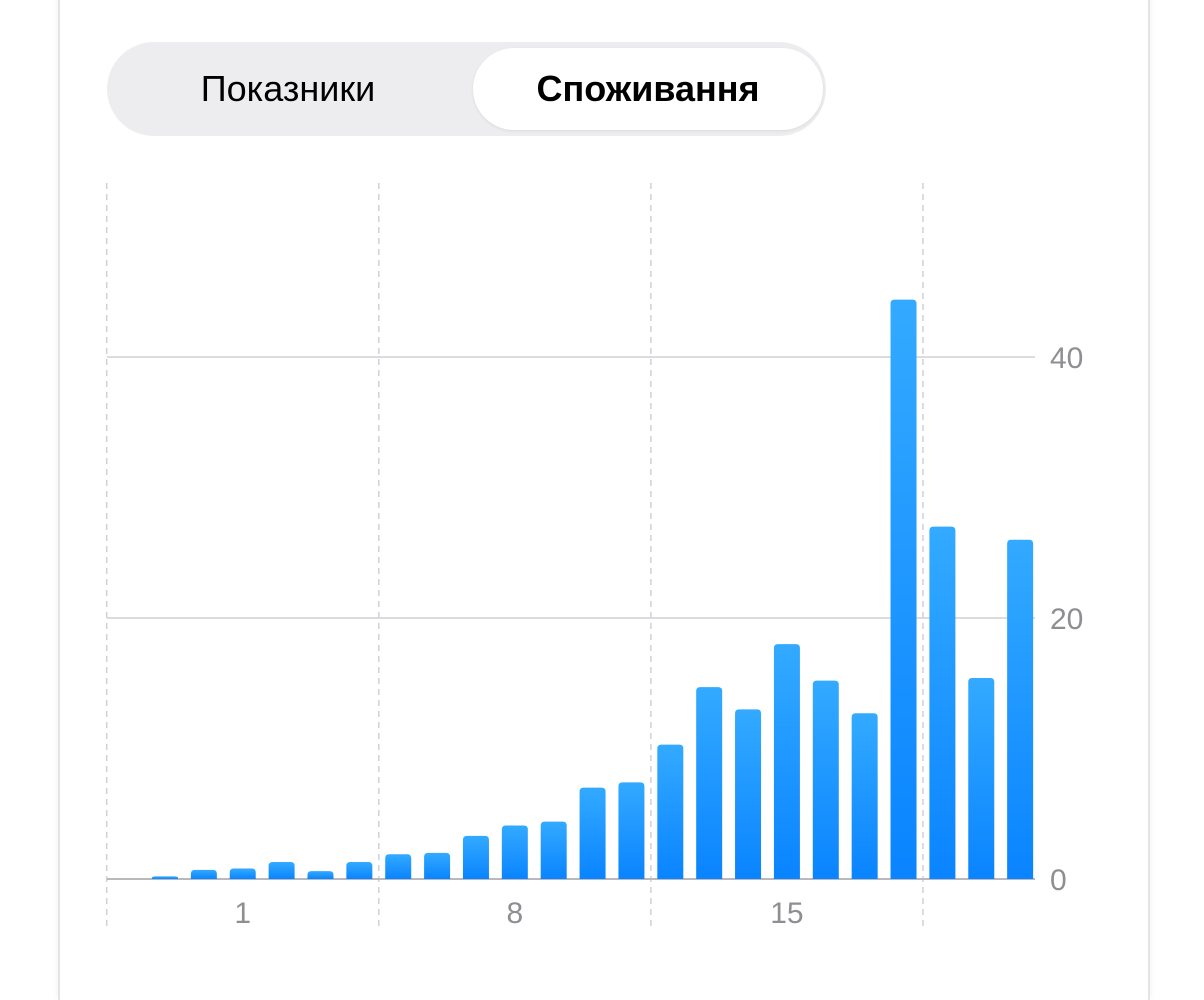 The height and width of the screenshot is (1000, 1204). What do you see at coordinates (288, 88) in the screenshot?
I see `segment-indicators: Показники` at bounding box center [288, 88].